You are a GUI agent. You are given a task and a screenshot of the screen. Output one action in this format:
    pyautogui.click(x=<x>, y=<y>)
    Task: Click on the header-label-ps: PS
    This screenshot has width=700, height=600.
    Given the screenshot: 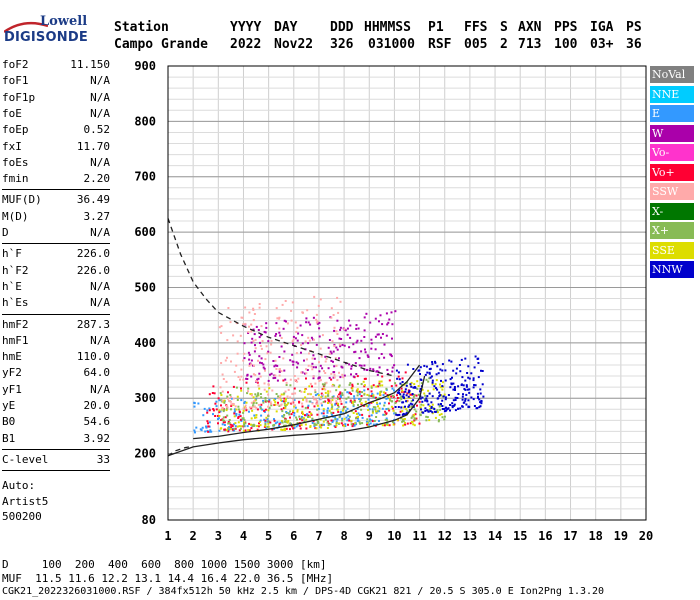 What is the action you would take?
    pyautogui.click(x=634, y=27)
    